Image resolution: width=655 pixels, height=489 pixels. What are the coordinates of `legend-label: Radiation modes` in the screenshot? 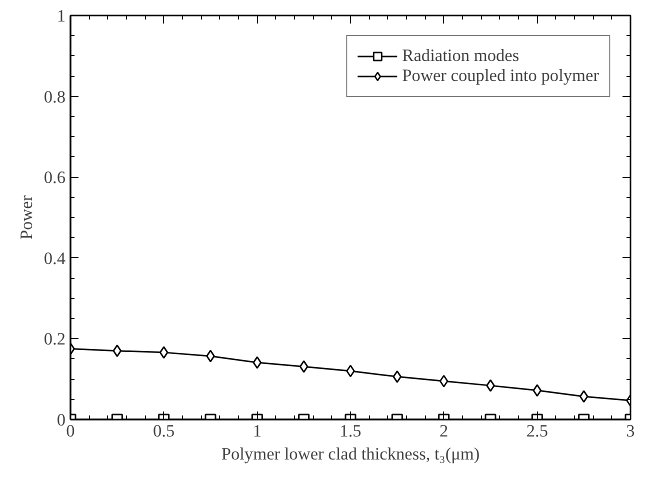 It's located at (461, 56).